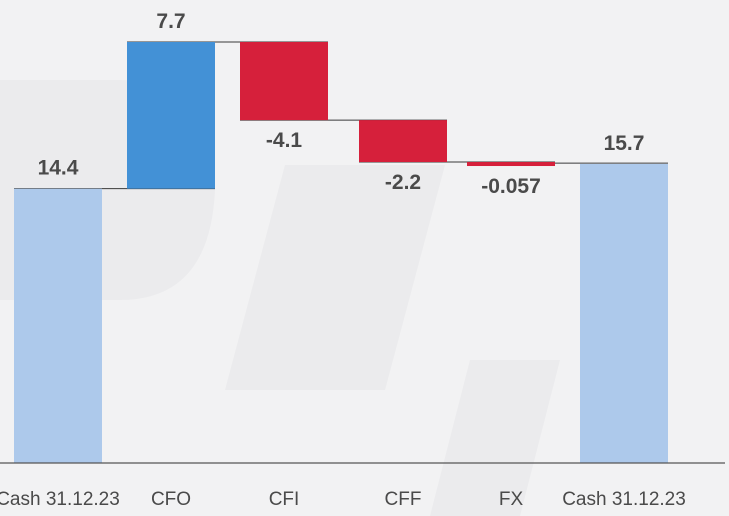 Image resolution: width=729 pixels, height=516 pixels. Describe the element at coordinates (343, 499) in the screenshot. I see `category-labels: Cash 31.12.23 CFO CFI CFF FX Cash 31.12.23` at that location.